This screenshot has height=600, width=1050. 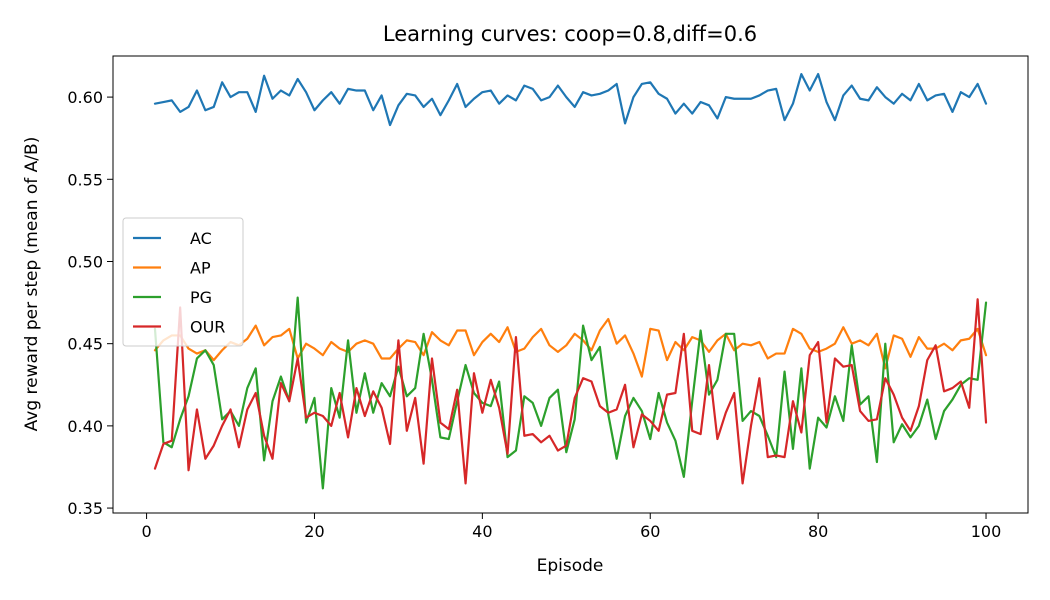 I want to click on legend-label: PG, so click(x=201, y=297).